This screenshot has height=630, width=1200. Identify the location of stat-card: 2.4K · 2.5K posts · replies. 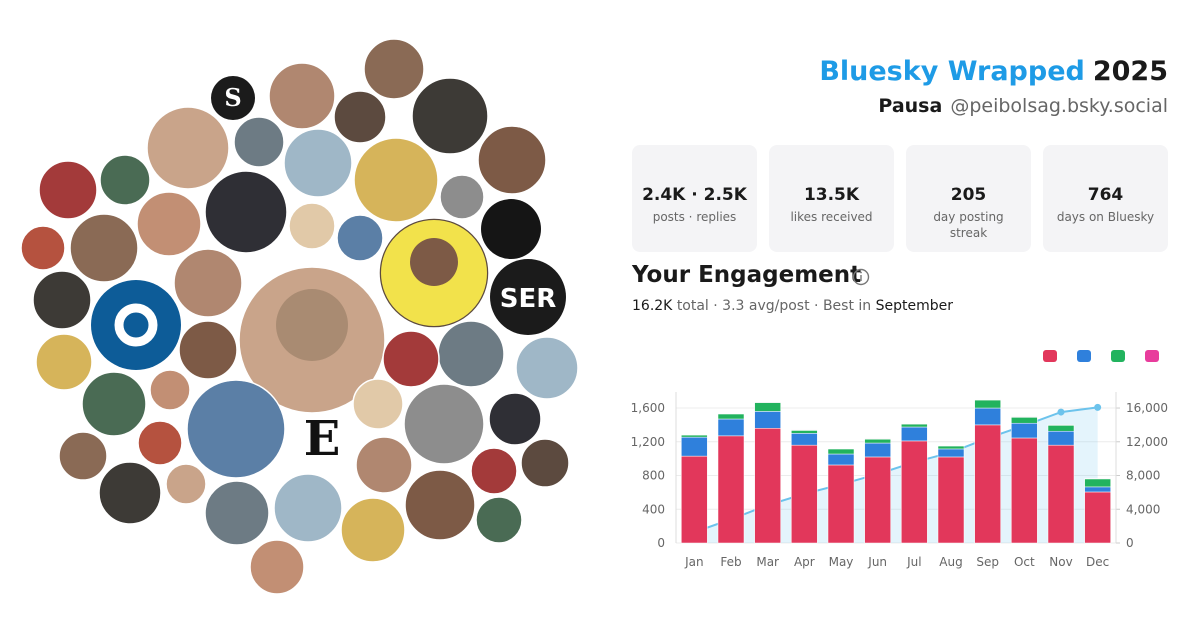
(694, 198).